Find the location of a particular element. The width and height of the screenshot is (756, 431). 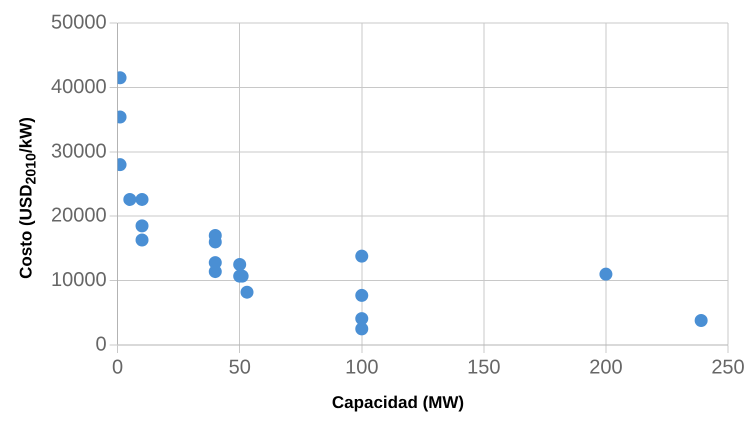

y-tick-label: 40000 is located at coordinates (78, 87).